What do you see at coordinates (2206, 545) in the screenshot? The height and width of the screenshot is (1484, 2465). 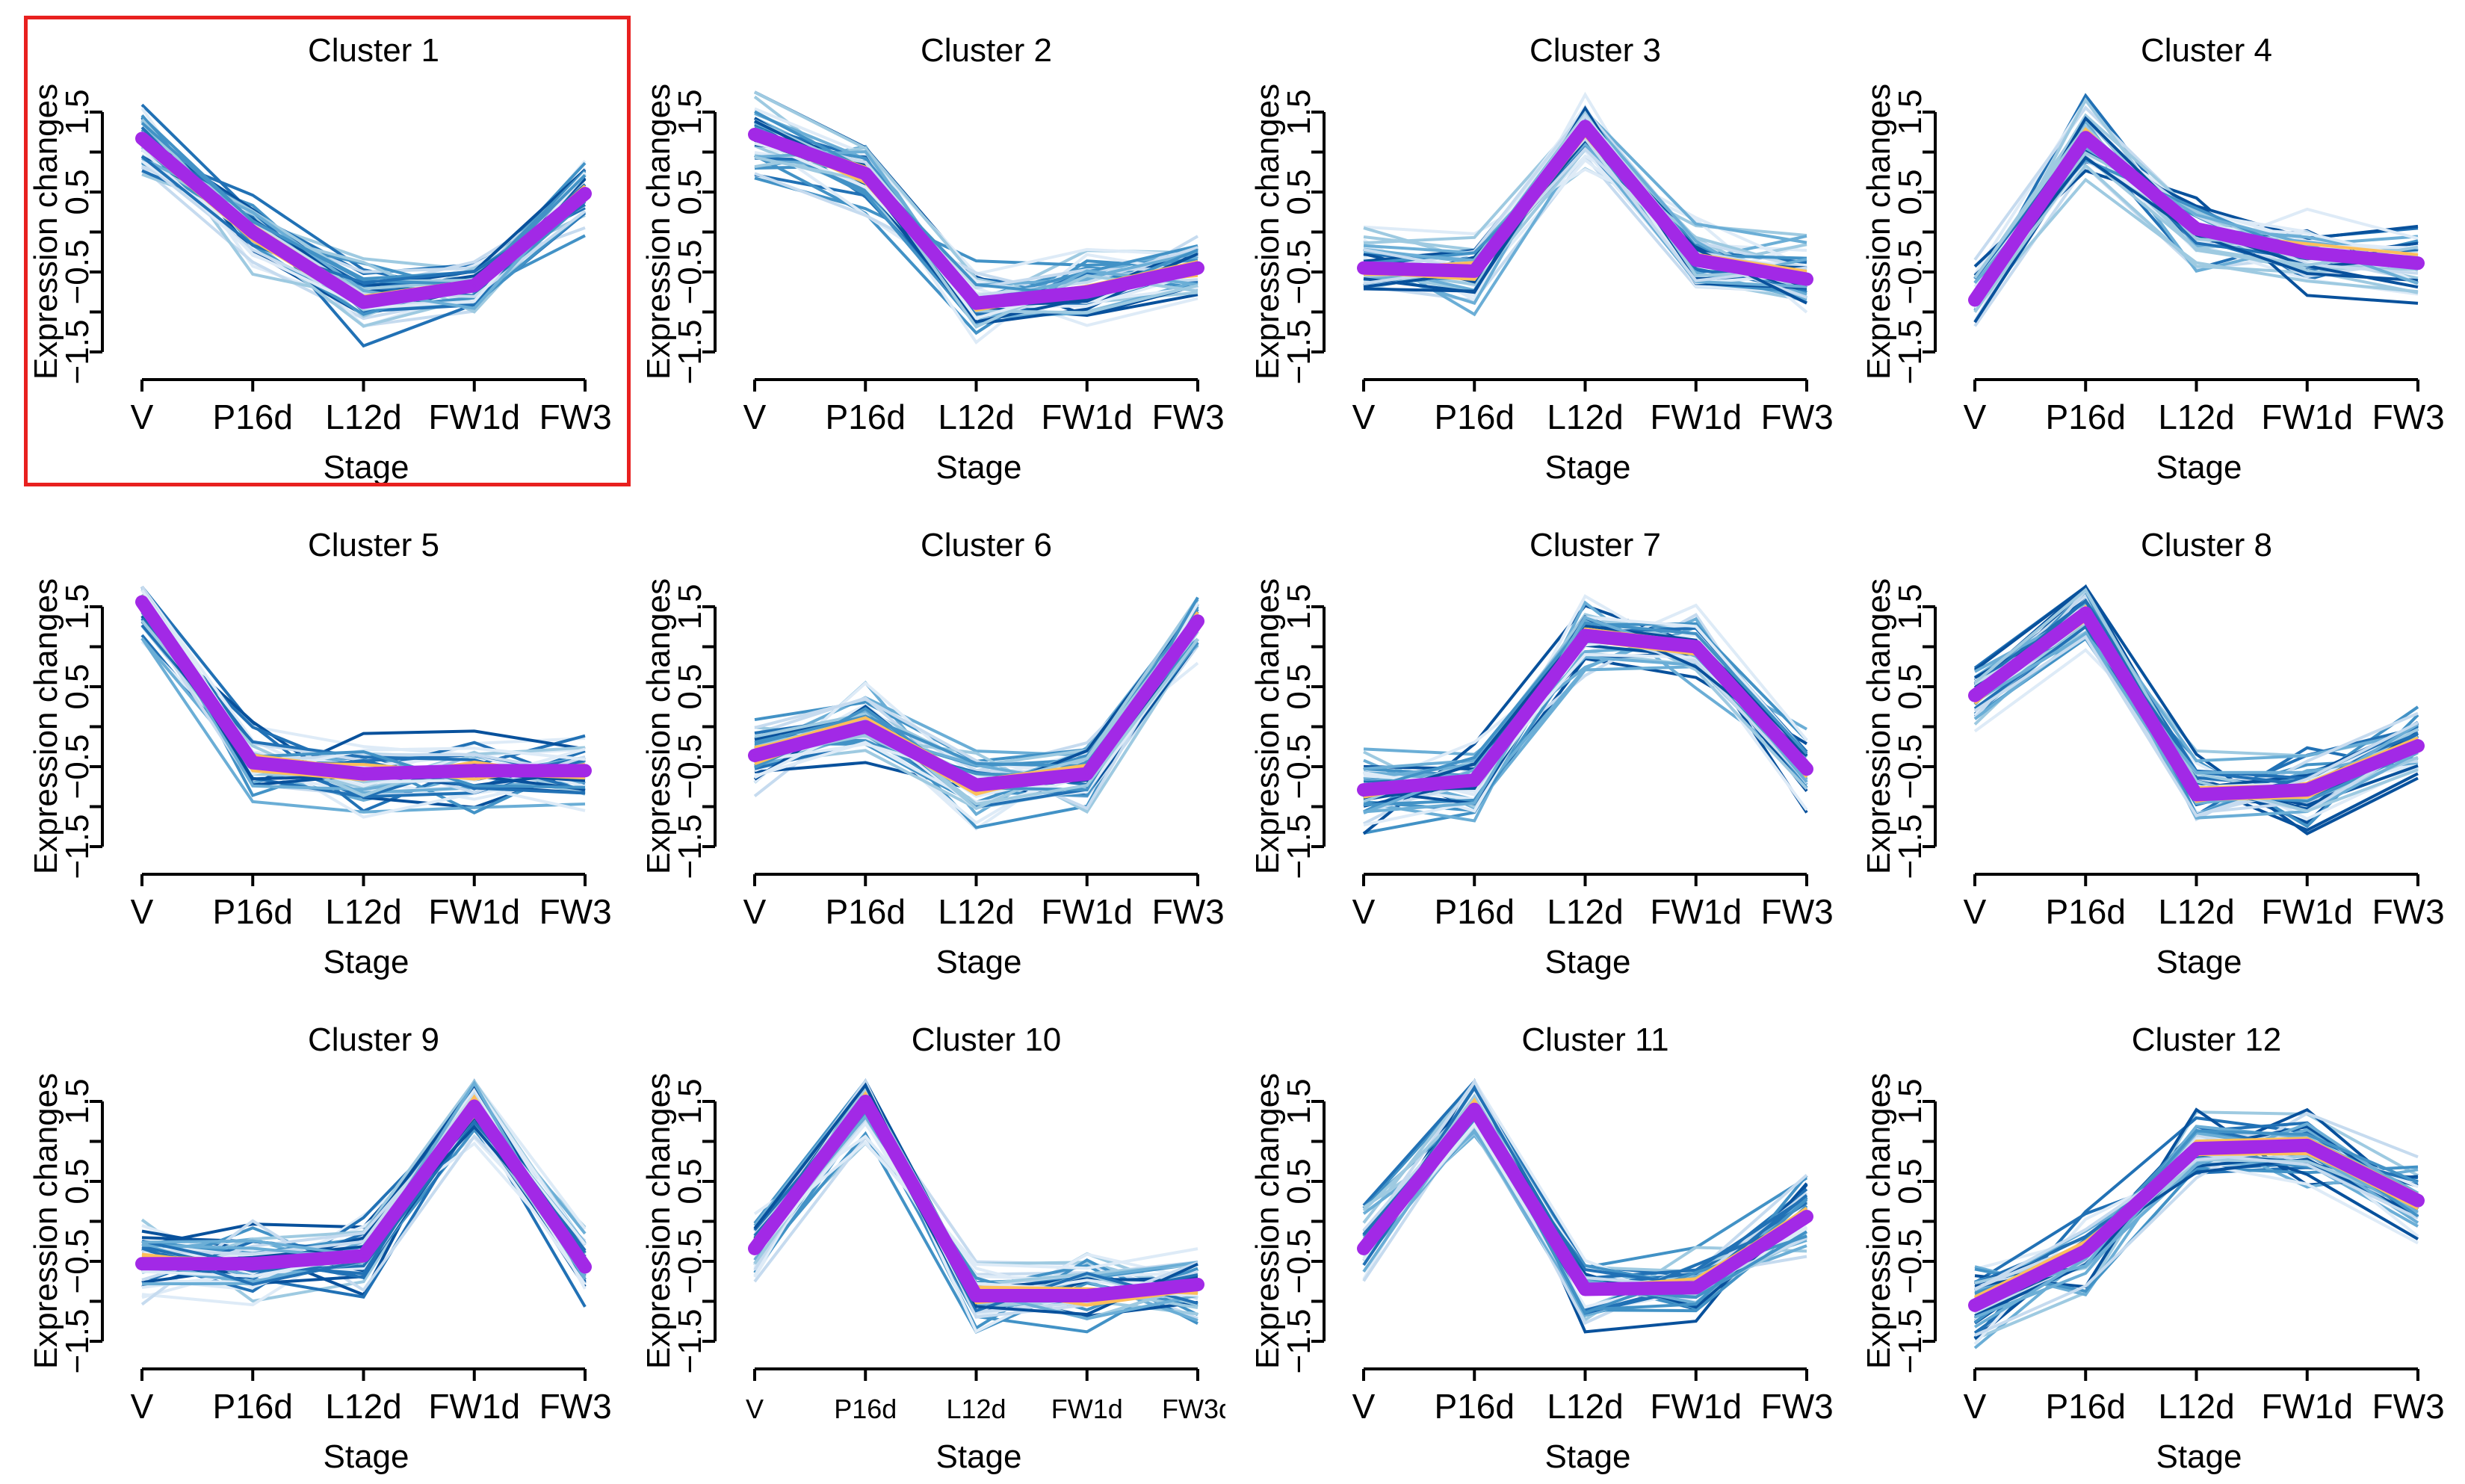 I see `chart-title: Cluster 8` at bounding box center [2206, 545].